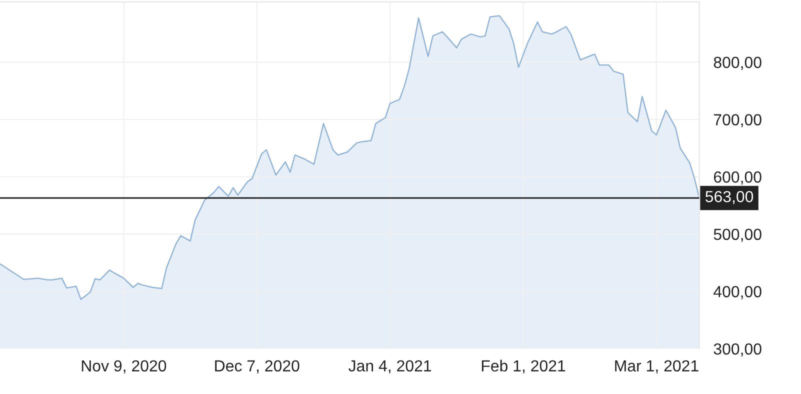 The height and width of the screenshot is (394, 801). I want to click on y-tick-label: 300,00, so click(738, 350).